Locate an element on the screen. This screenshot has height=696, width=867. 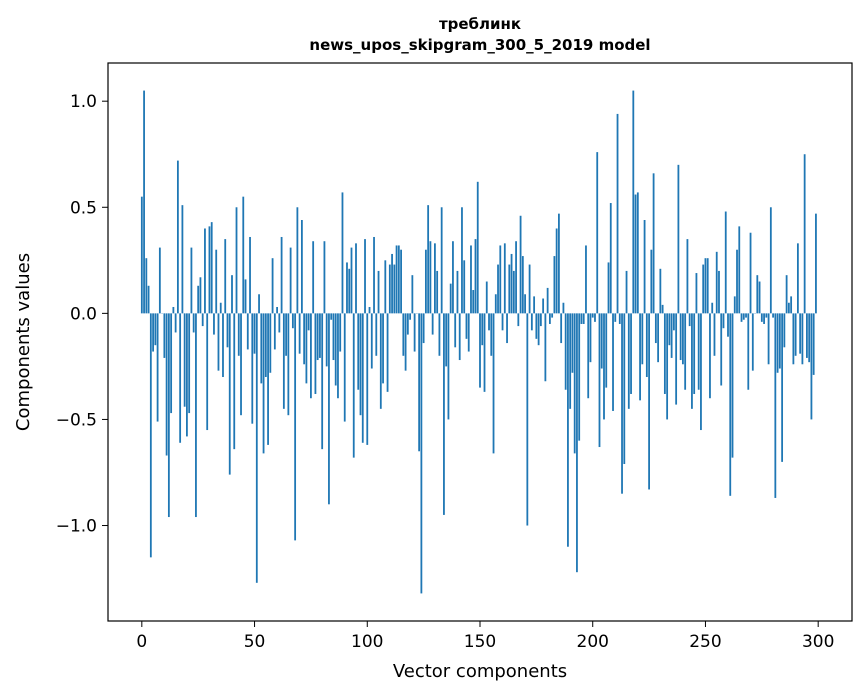
y-tick-label: 0.5 is located at coordinates (83, 208).